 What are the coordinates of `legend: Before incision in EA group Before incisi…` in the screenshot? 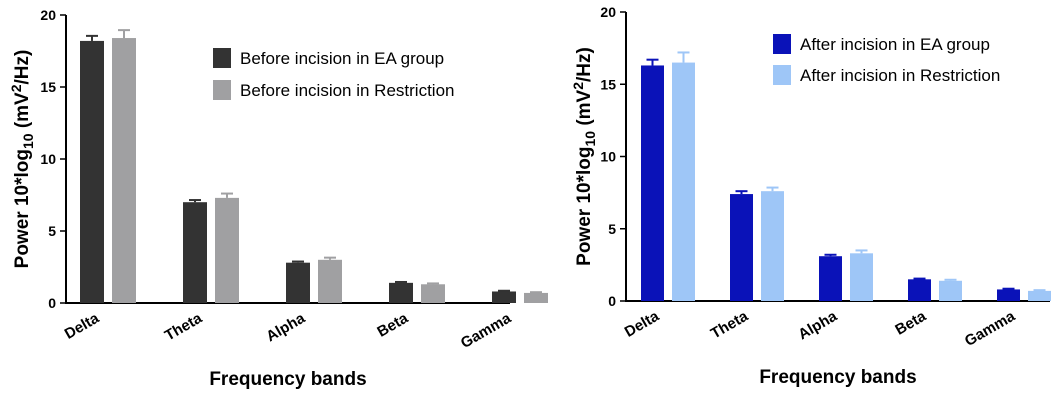 It's located at (333, 74).